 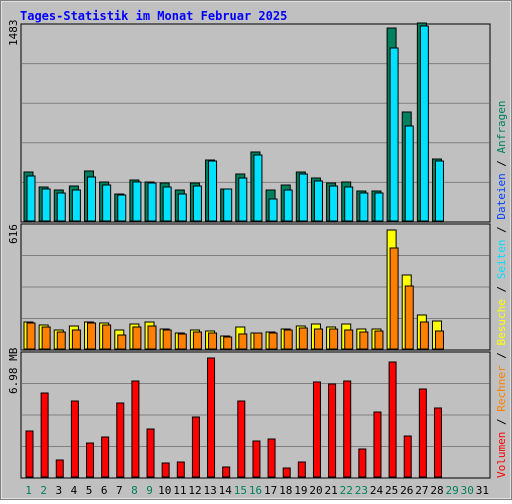 I want to click on visits-ymax-label: 616, so click(x=13, y=234).